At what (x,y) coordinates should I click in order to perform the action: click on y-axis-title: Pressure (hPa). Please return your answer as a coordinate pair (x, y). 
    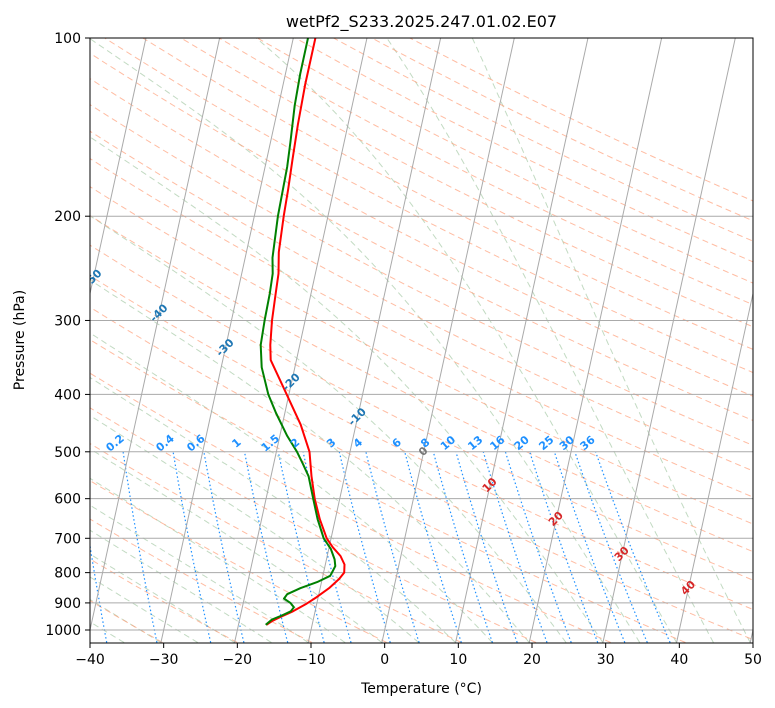
    Looking at the image, I should click on (20, 340).